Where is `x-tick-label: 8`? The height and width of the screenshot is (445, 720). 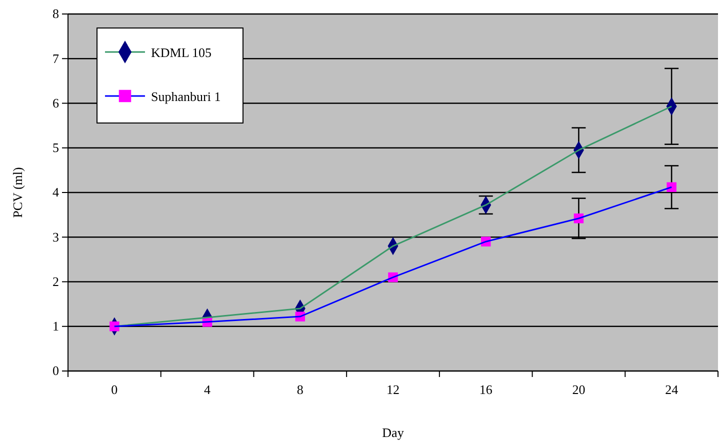
x-tick-label: 8 is located at coordinates (300, 390).